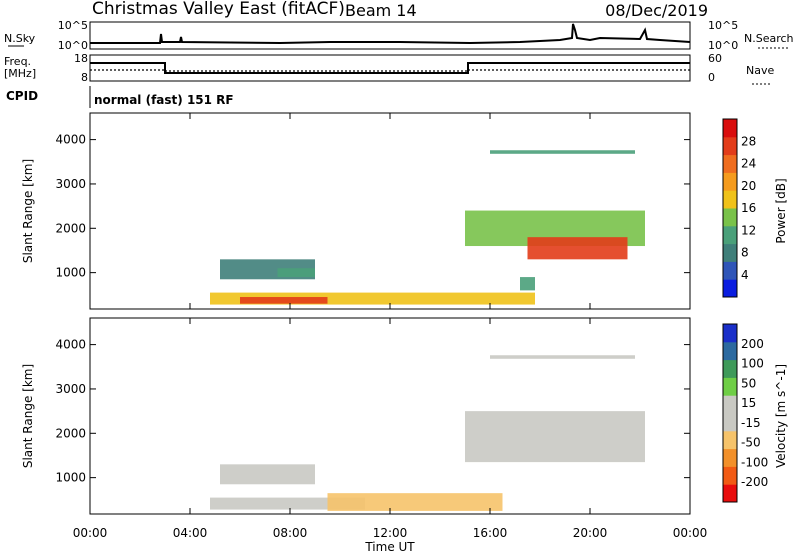  I want to click on freq-strip-frame, so click(390, 68).